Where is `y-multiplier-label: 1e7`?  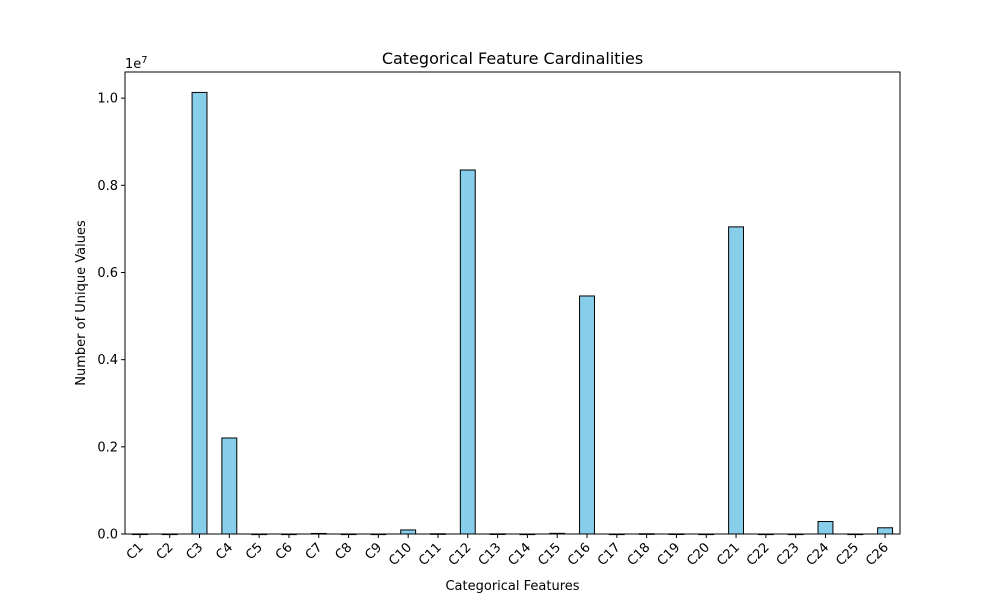
y-multiplier-label: 1e7 is located at coordinates (136, 63).